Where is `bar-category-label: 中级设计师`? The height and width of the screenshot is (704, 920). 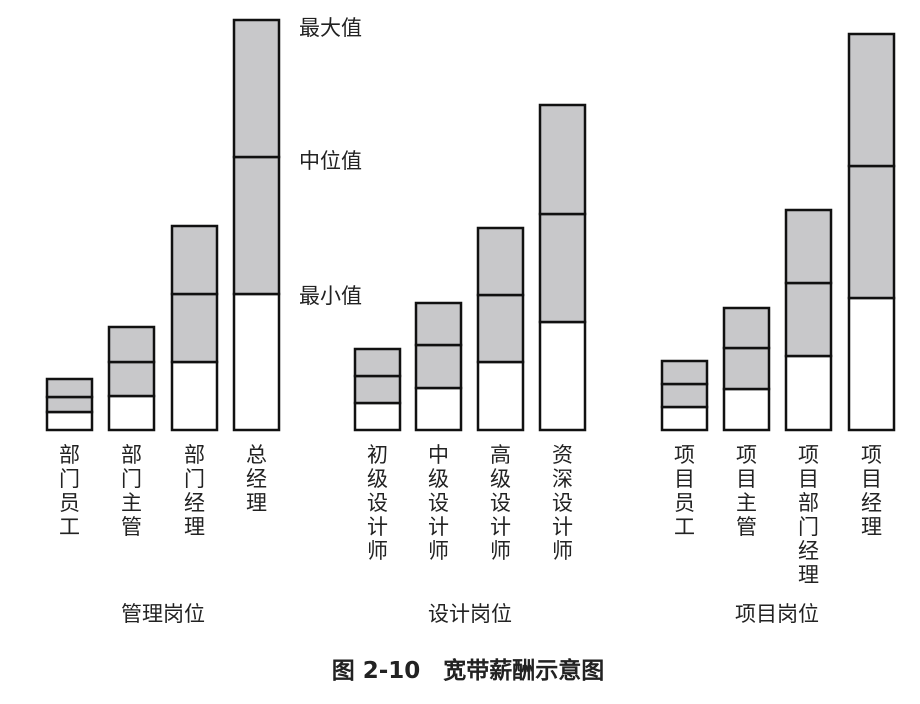 bar-category-label: 中级设计师 is located at coordinates (438, 503).